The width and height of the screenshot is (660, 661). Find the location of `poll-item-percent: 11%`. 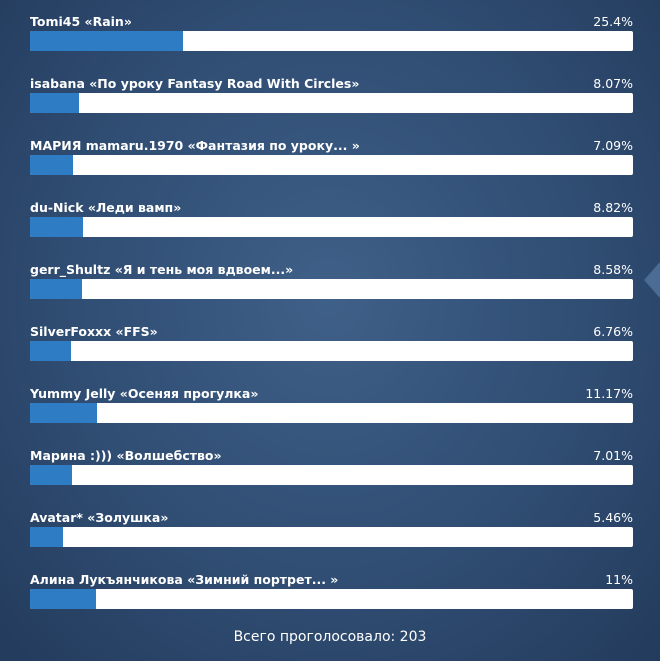

poll-item-percent: 11% is located at coordinates (619, 579).